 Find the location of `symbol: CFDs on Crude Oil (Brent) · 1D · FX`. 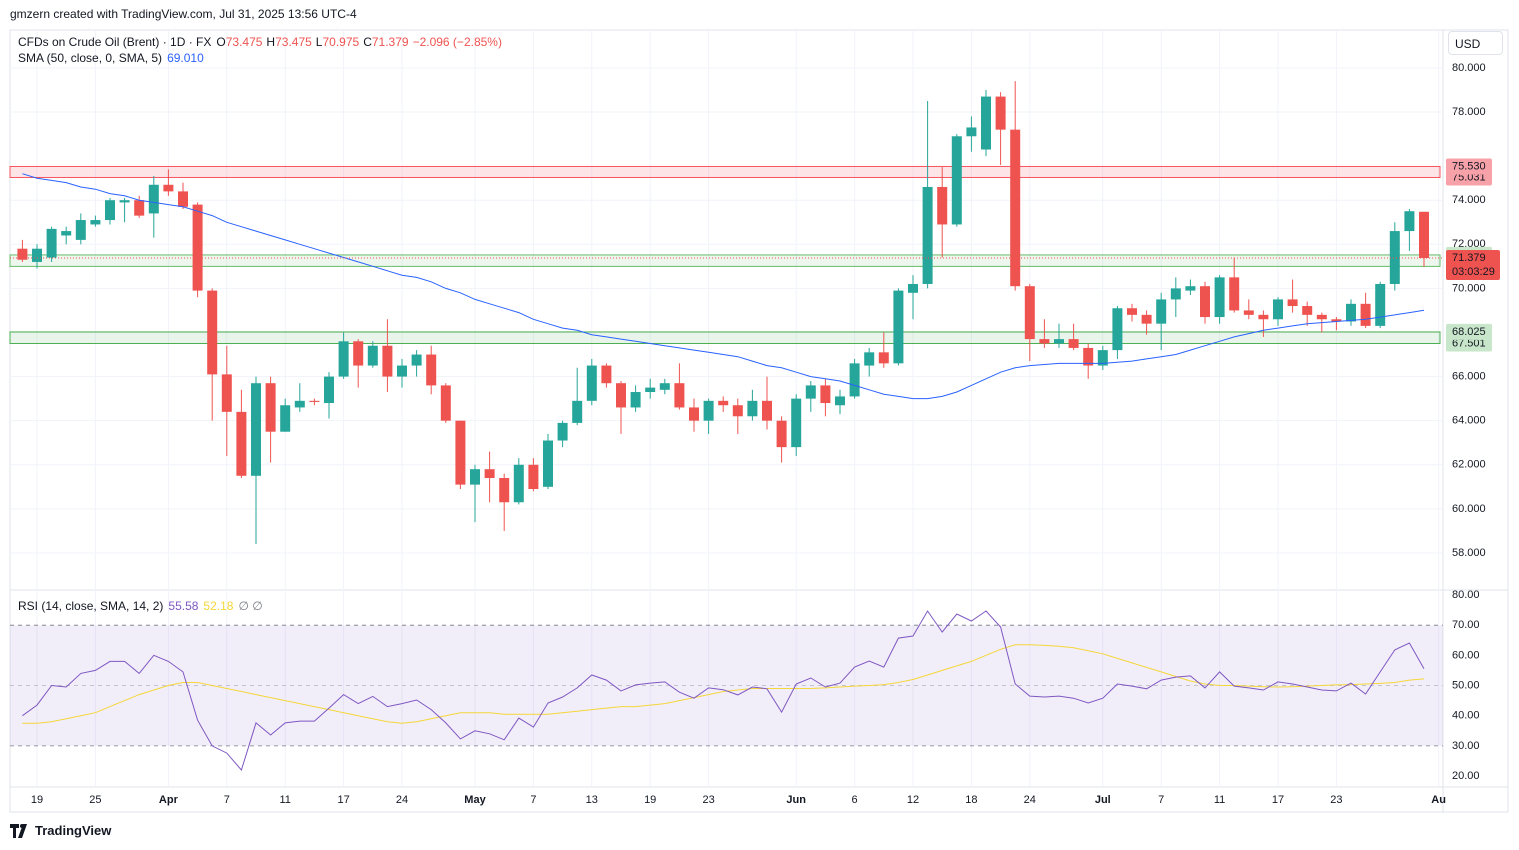

symbol: CFDs on Crude Oil (Brent) · 1D · FX is located at coordinates (115, 42).